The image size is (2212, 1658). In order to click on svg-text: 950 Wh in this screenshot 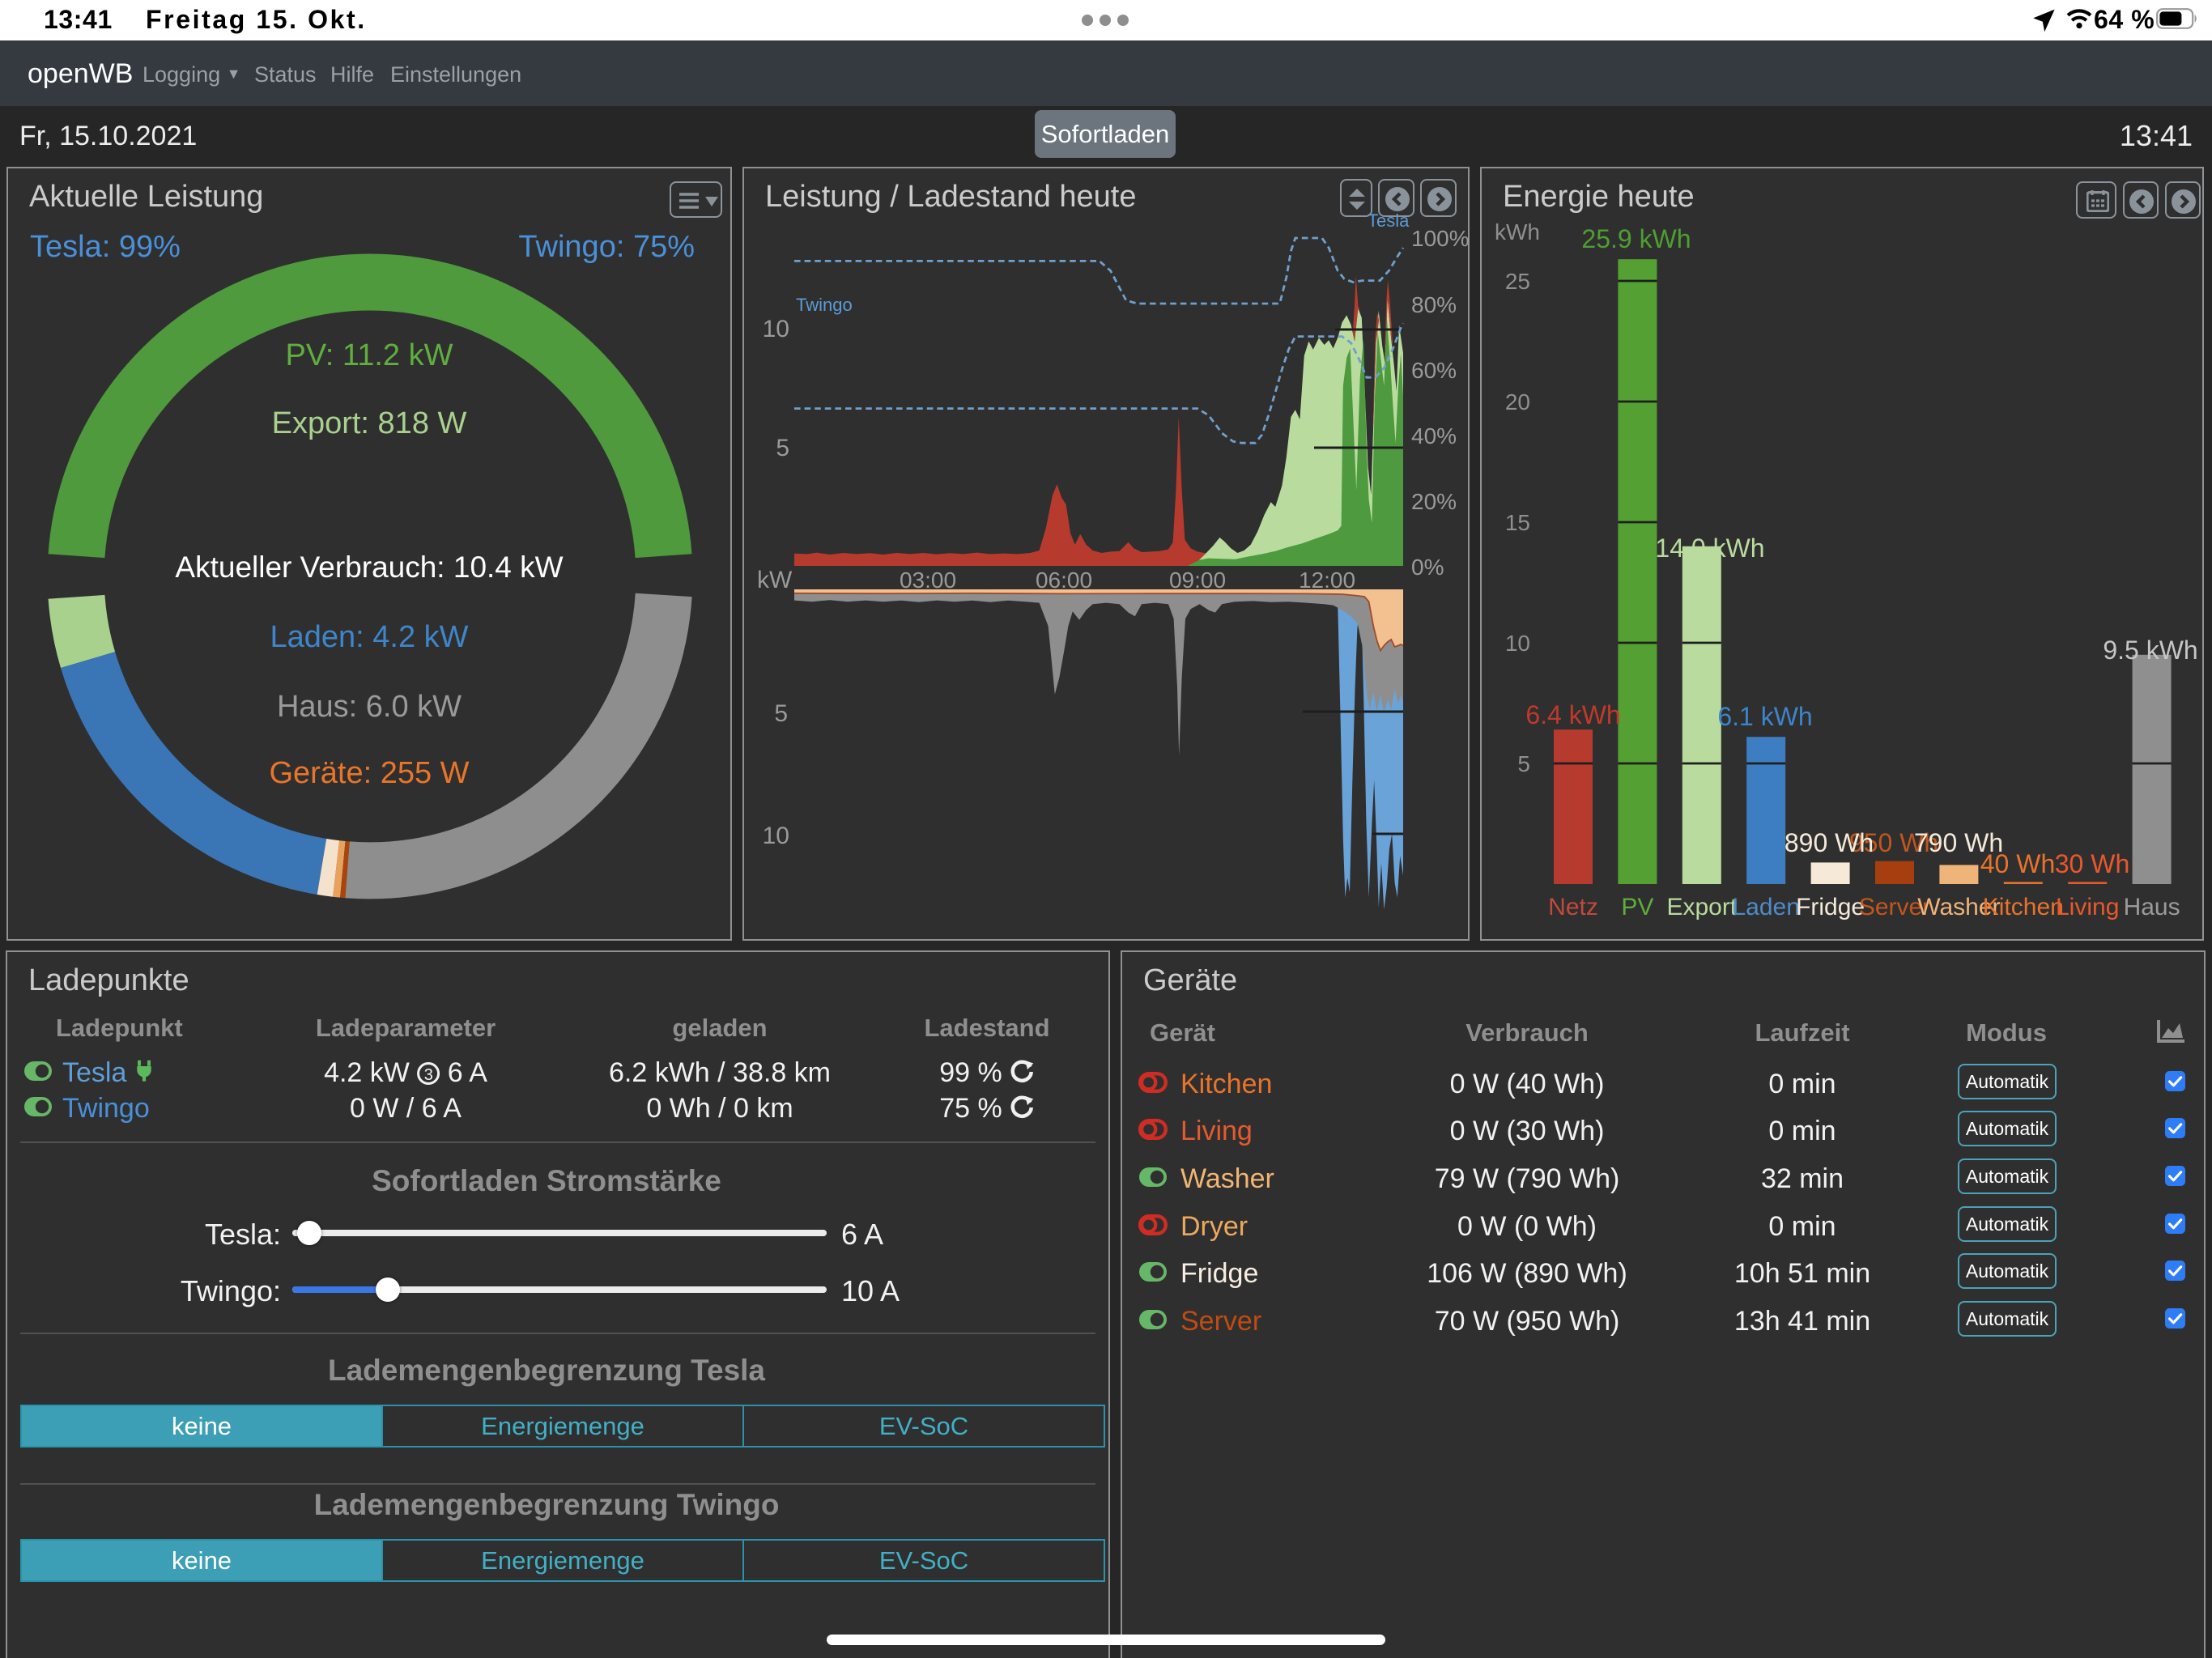, I will do `click(1894, 842)`.